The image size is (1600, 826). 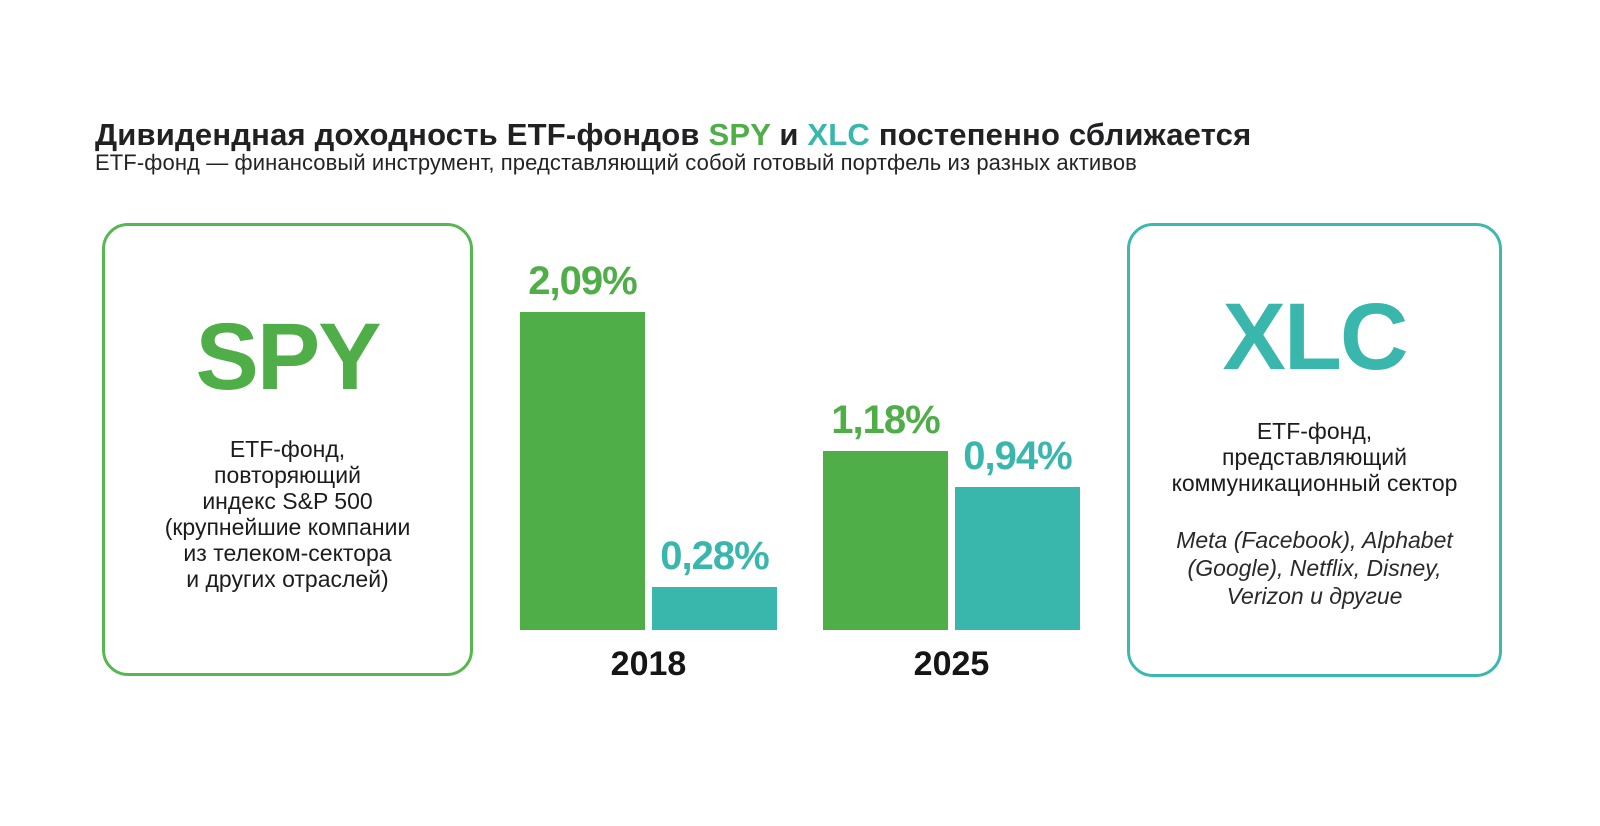 What do you see at coordinates (288, 357) in the screenshot?
I see `spy-ticker: SPY` at bounding box center [288, 357].